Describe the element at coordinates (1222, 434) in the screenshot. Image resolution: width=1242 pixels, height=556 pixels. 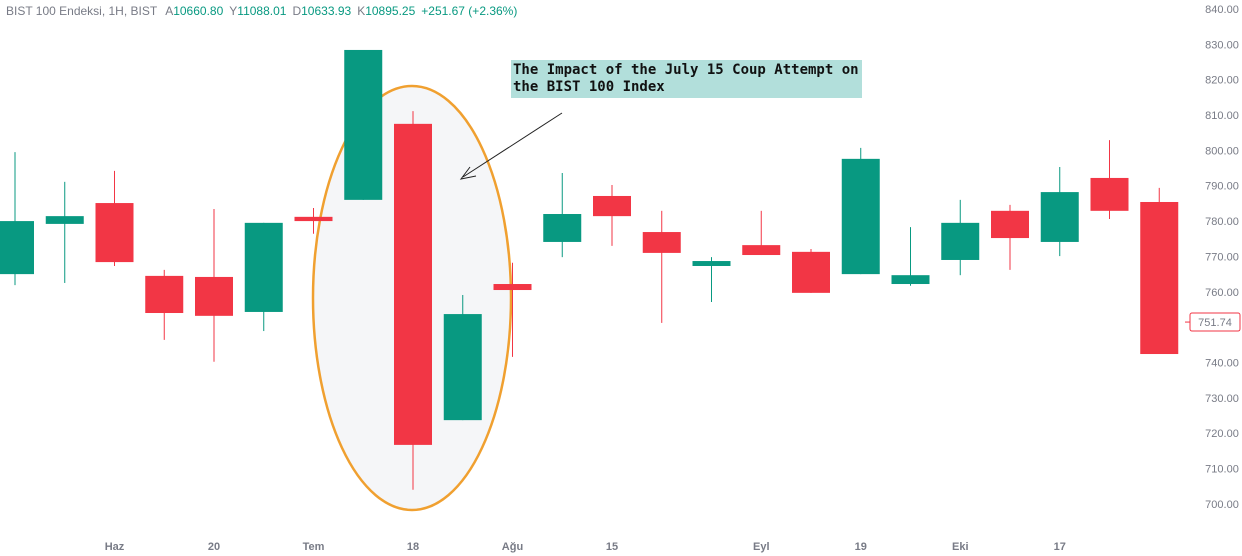
I see `y-tick-label: 720.00` at that location.